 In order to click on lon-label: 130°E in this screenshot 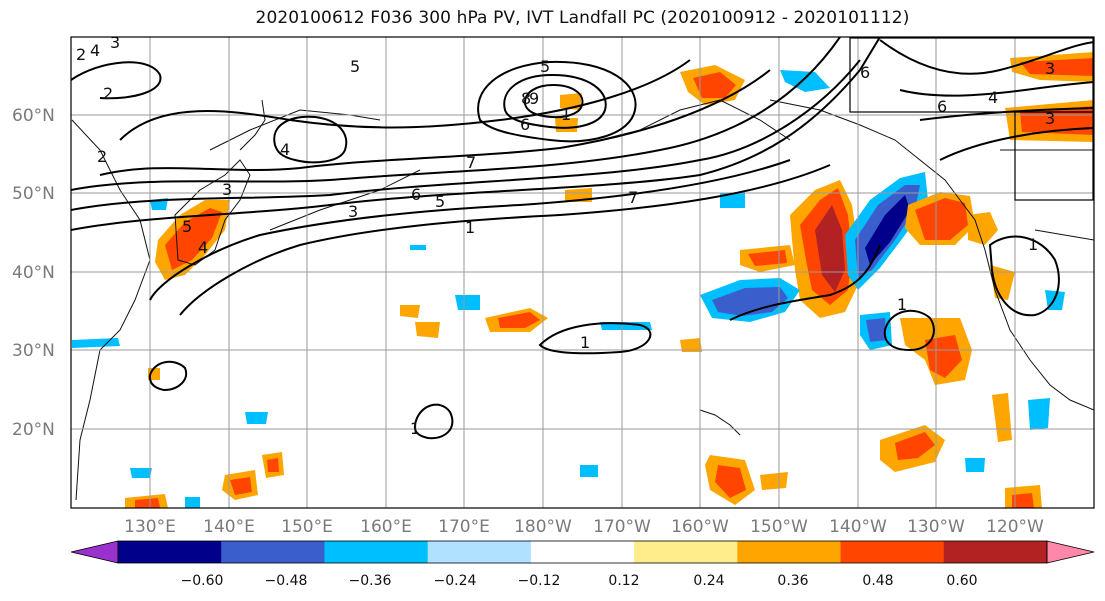, I will do `click(150, 527)`.